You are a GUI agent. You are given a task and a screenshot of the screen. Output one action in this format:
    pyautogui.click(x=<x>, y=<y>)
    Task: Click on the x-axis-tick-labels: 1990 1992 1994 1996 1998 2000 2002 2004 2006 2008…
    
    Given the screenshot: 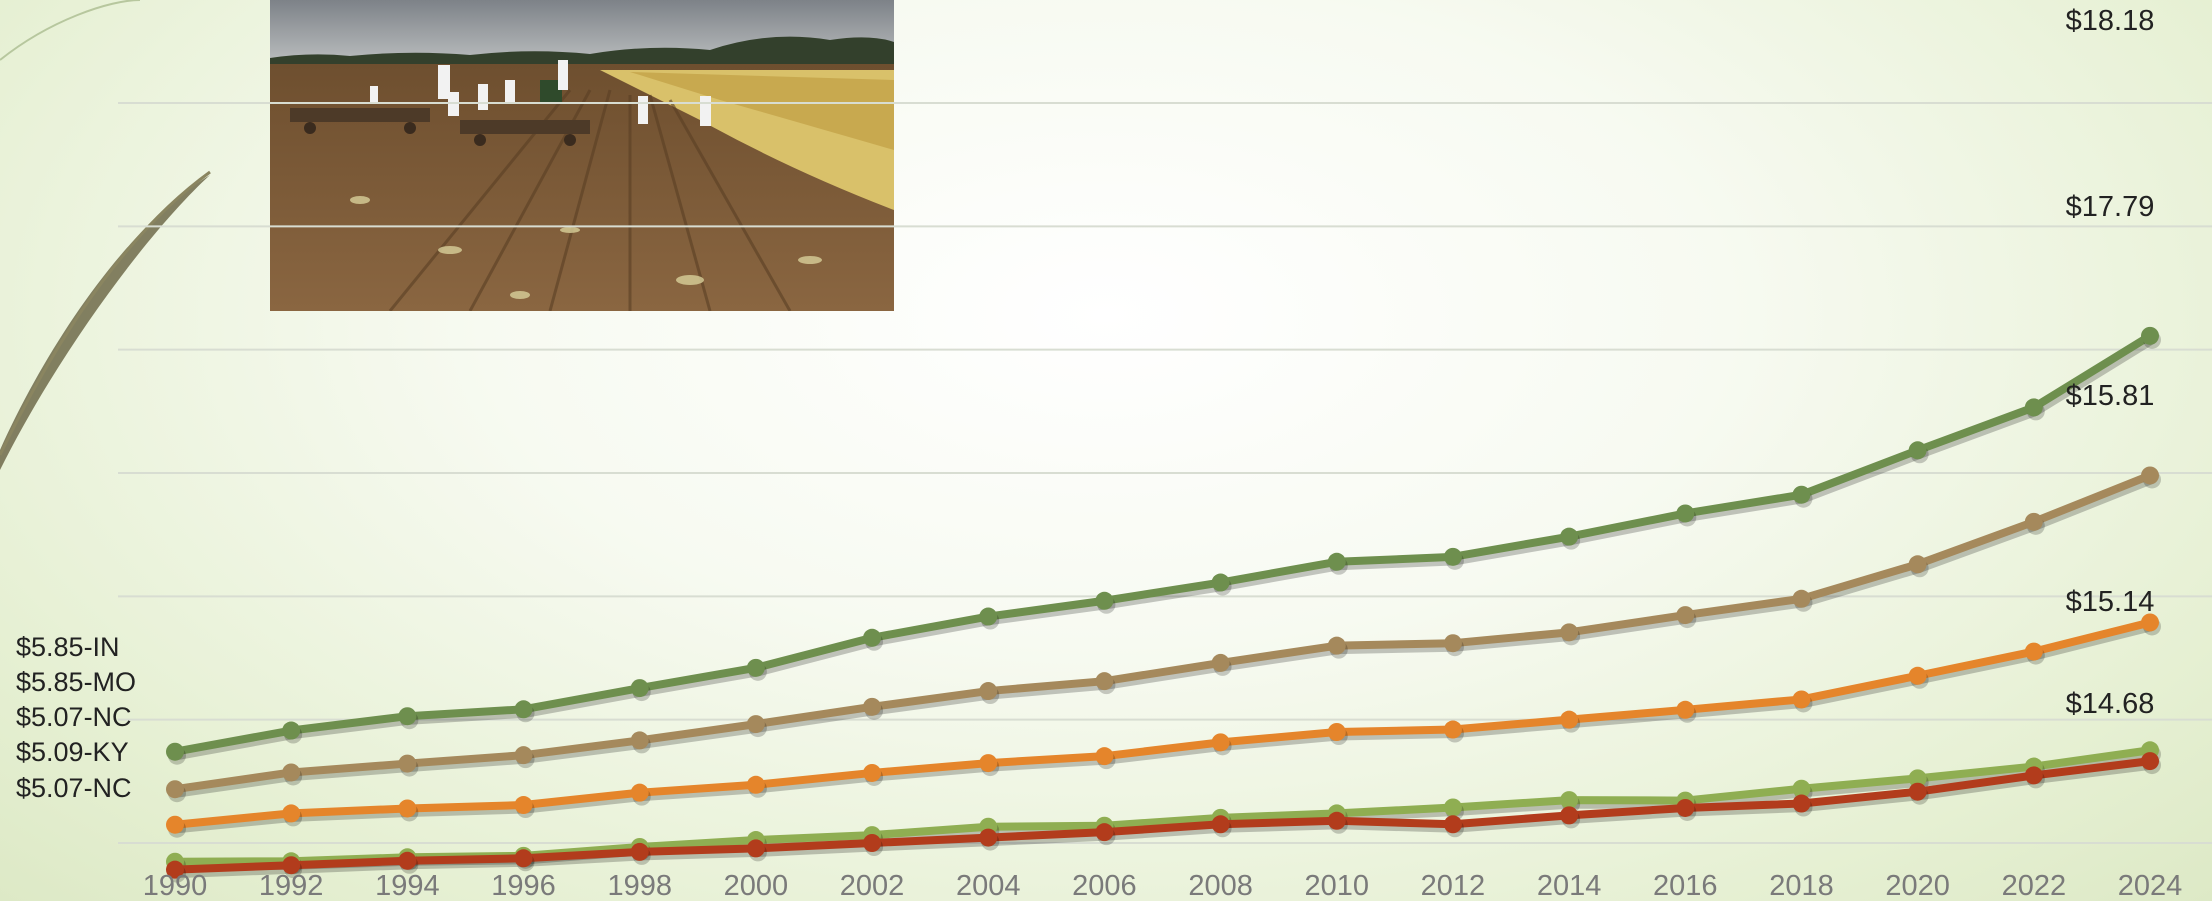 What is the action you would take?
    pyautogui.click(x=1163, y=885)
    